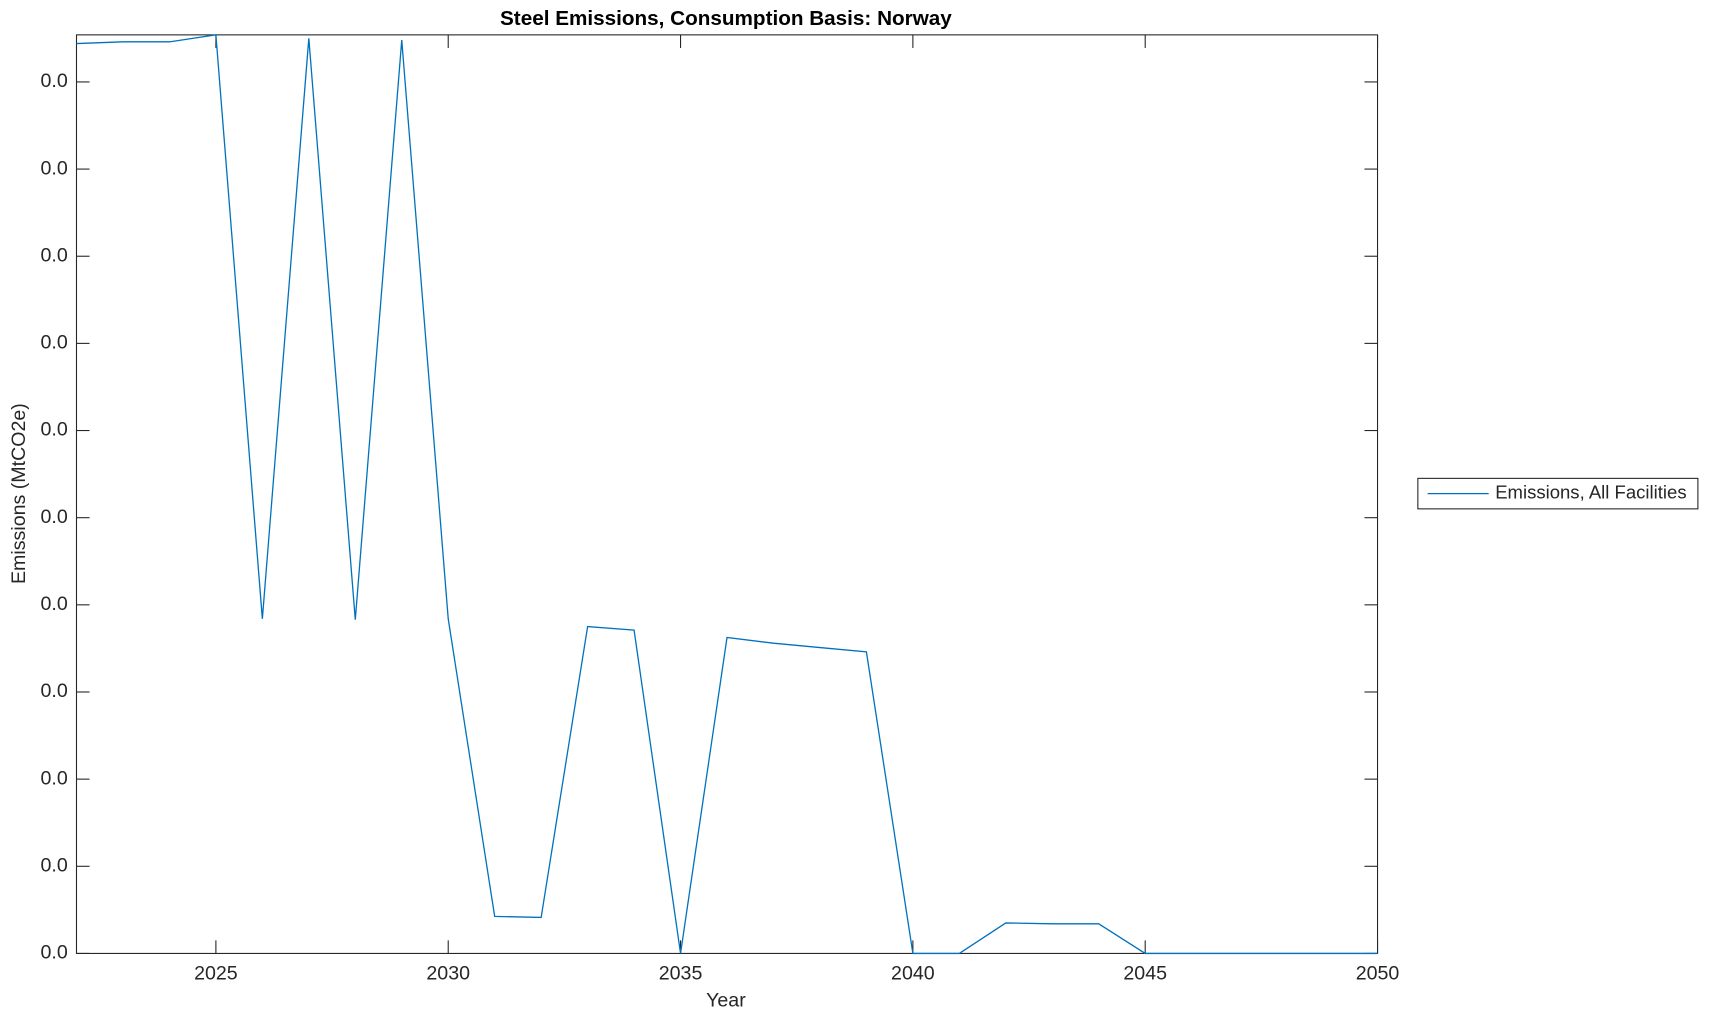 This screenshot has width=1709, height=1021. What do you see at coordinates (216, 973) in the screenshot?
I see `x-tick-label: 2025` at bounding box center [216, 973].